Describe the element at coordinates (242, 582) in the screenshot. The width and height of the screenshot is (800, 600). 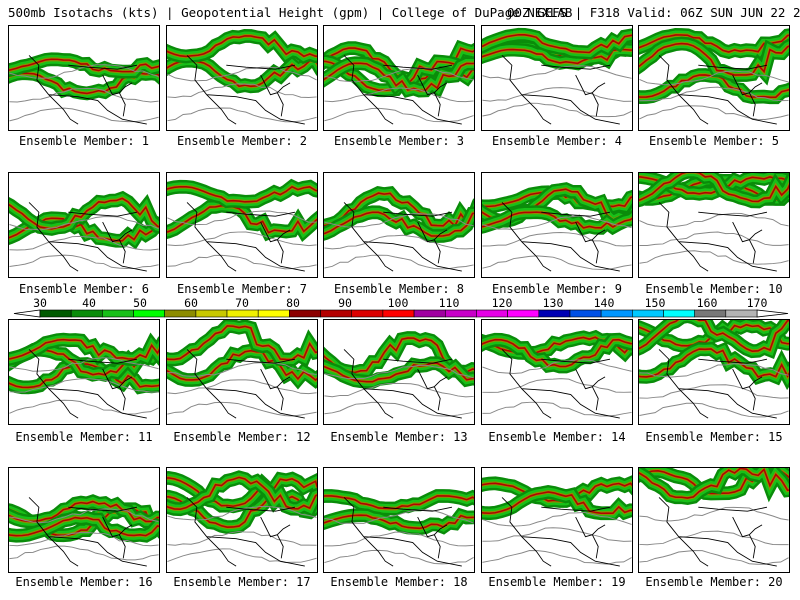
I see `ensemble-member-label: Ensemble Member: 17` at that location.